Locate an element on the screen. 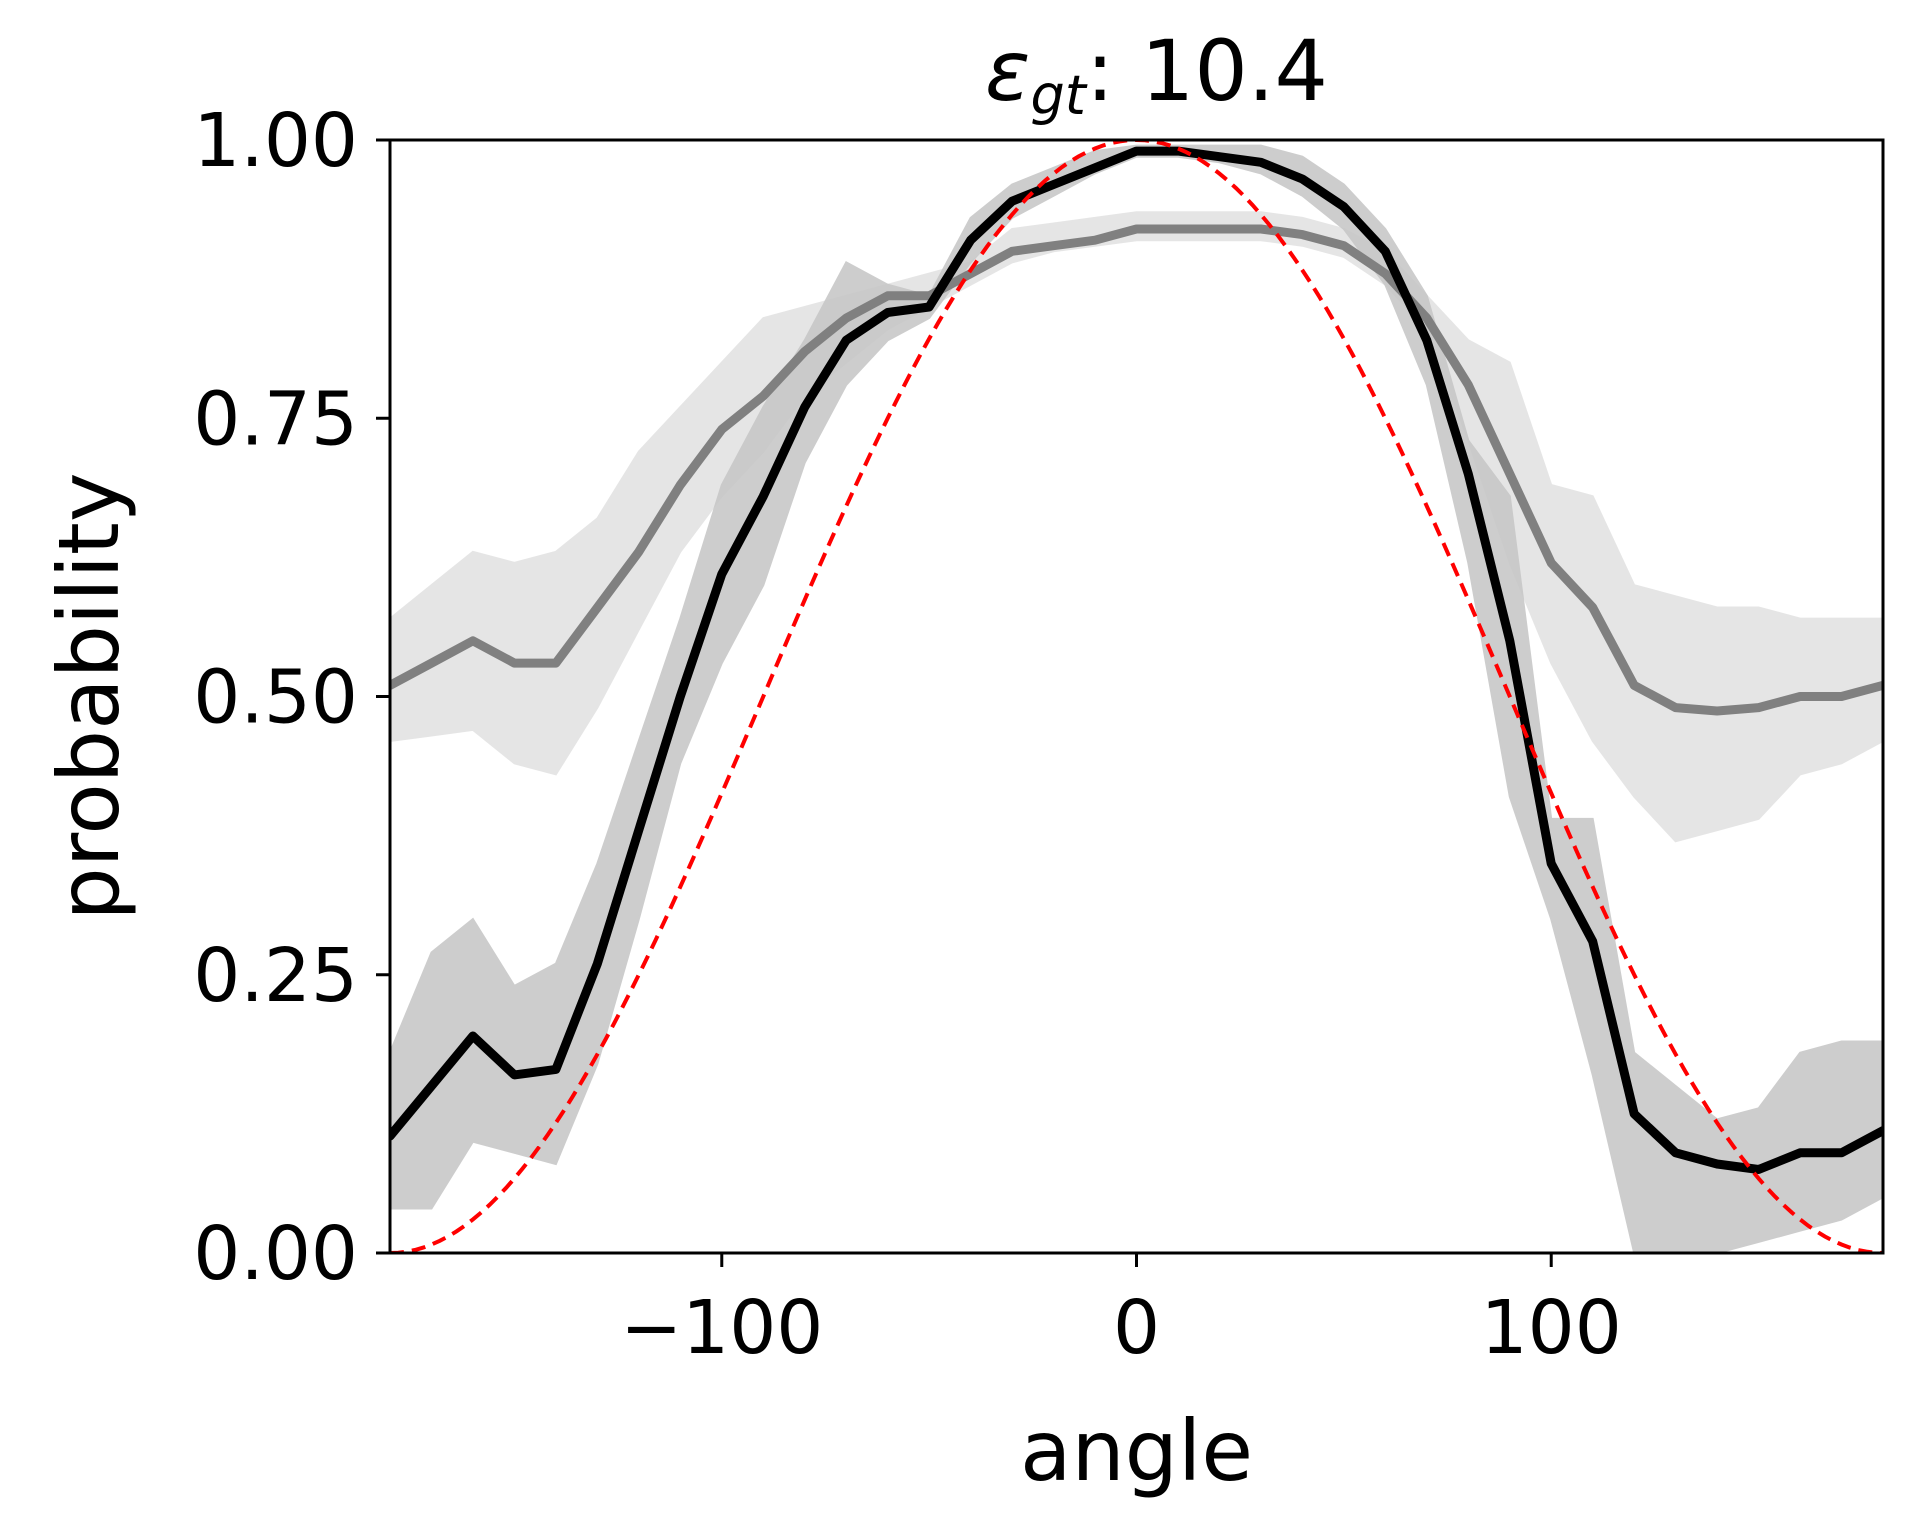 The image size is (1905, 1519). y-tick-label: 0.00 is located at coordinates (275, 1254).